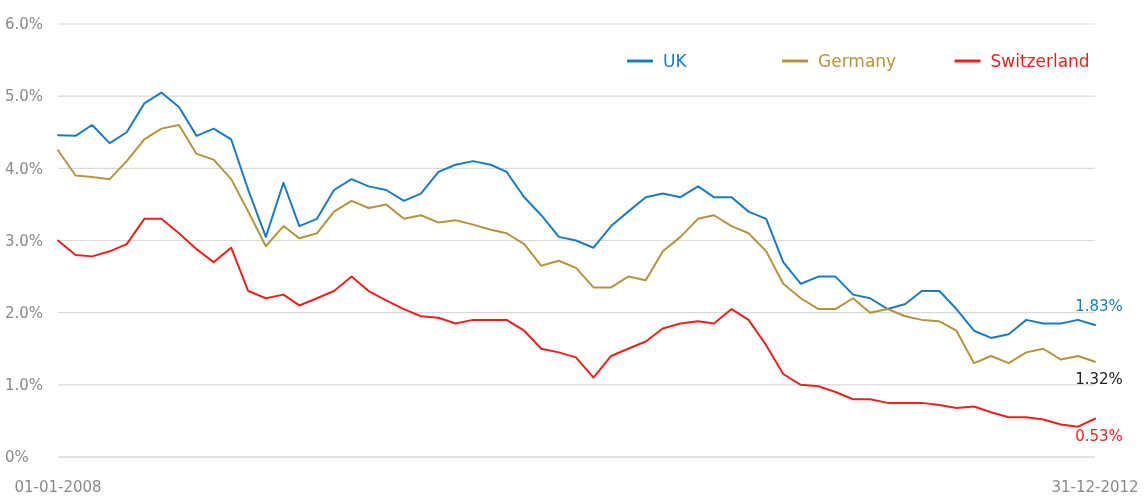 This screenshot has width=1145, height=500. I want to click on y-tick-label: 5.0%, so click(24, 96).